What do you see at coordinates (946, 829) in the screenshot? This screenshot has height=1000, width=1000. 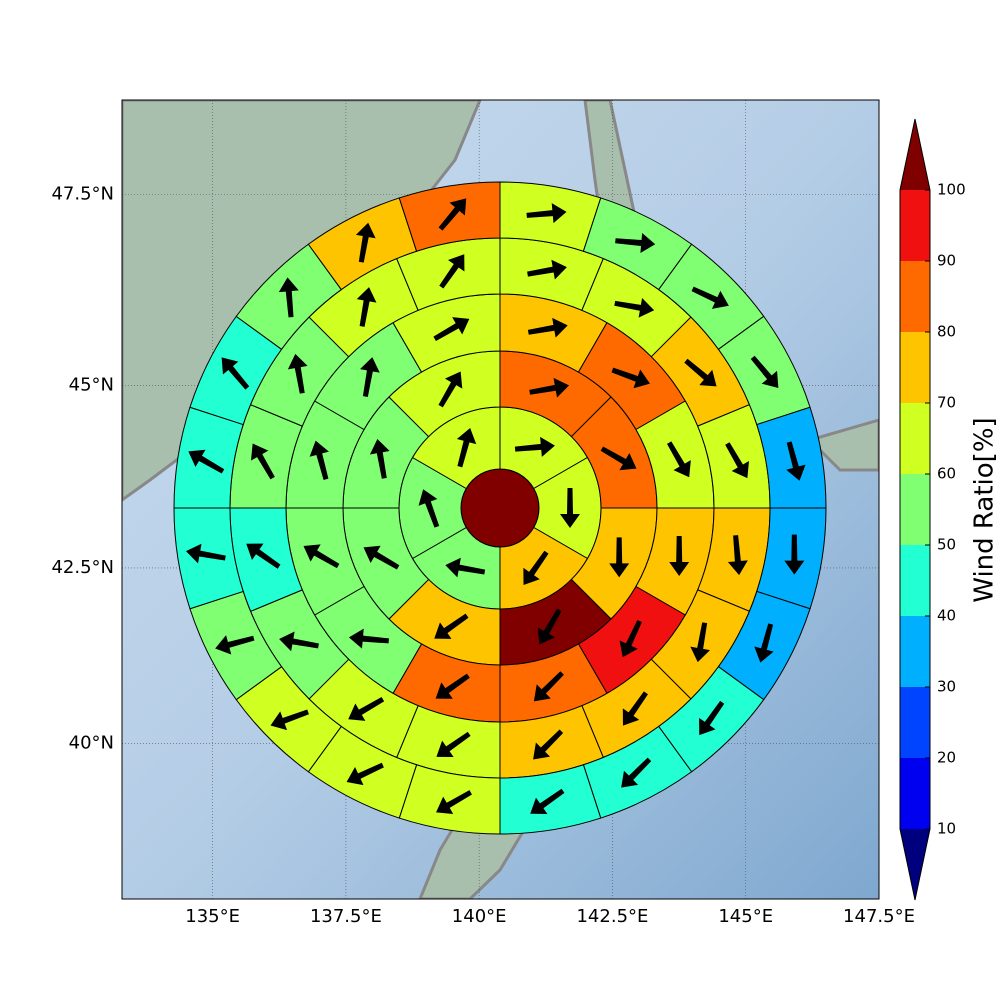 I see `colorbar-tick-label: 10` at bounding box center [946, 829].